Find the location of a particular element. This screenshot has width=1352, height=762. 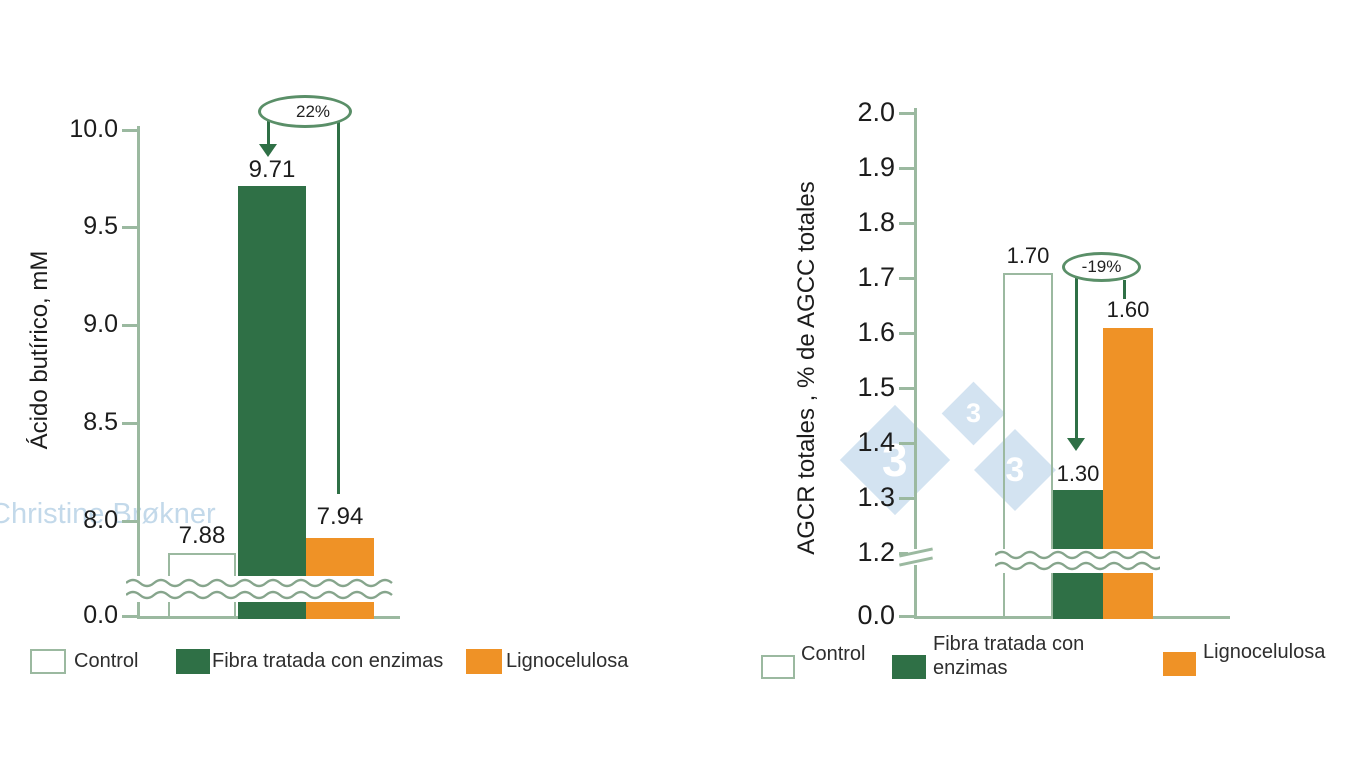

left-value-label-lignocellulose: 7.94 is located at coordinates (340, 516).